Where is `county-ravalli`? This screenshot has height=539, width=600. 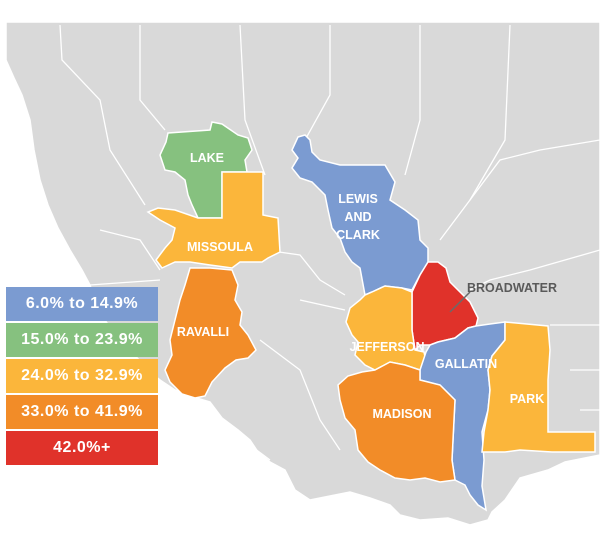
county-ravalli is located at coordinates (210, 333).